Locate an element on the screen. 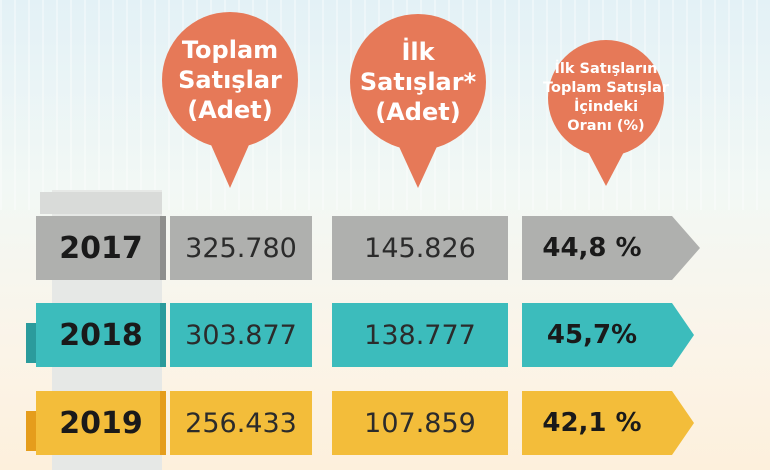 This screenshot has width=770, height=470. ratio-arrow: 45,7% is located at coordinates (612, 335).